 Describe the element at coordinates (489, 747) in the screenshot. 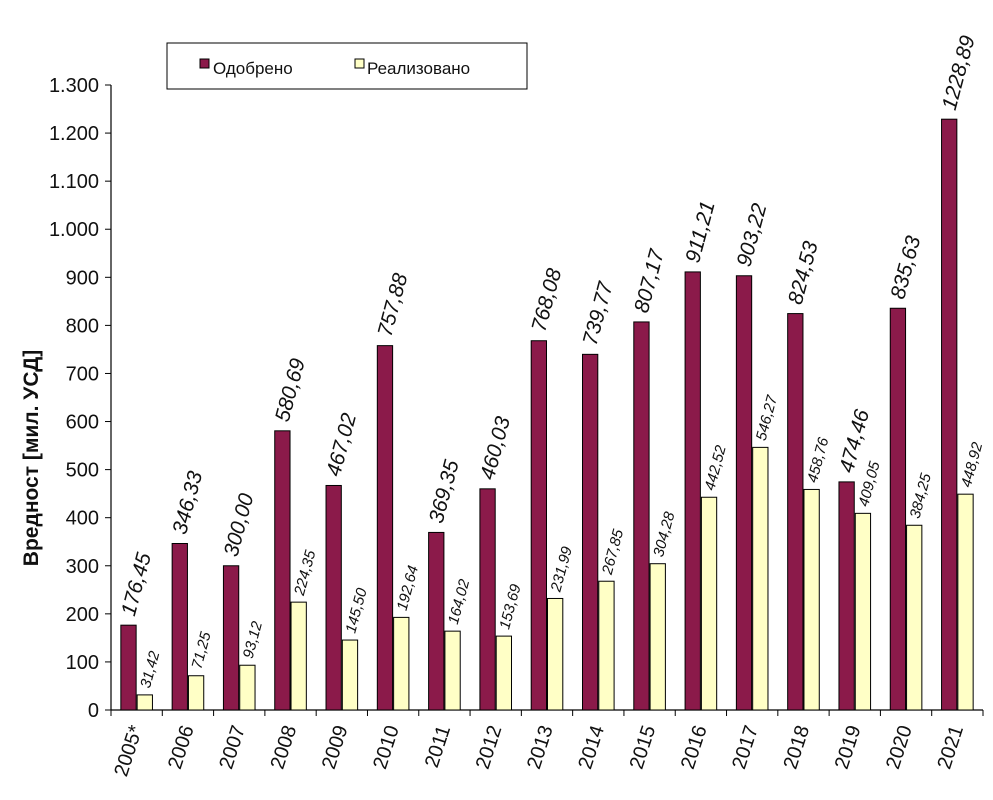

I see `x-tick-label: 2012` at that location.